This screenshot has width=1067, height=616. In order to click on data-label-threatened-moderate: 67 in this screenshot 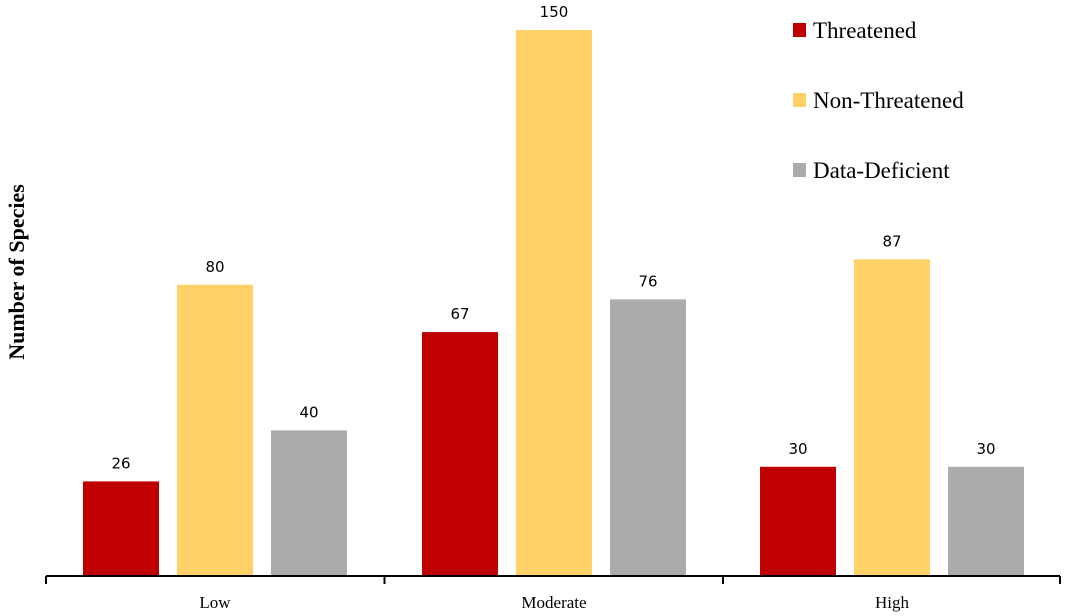, I will do `click(459, 314)`.